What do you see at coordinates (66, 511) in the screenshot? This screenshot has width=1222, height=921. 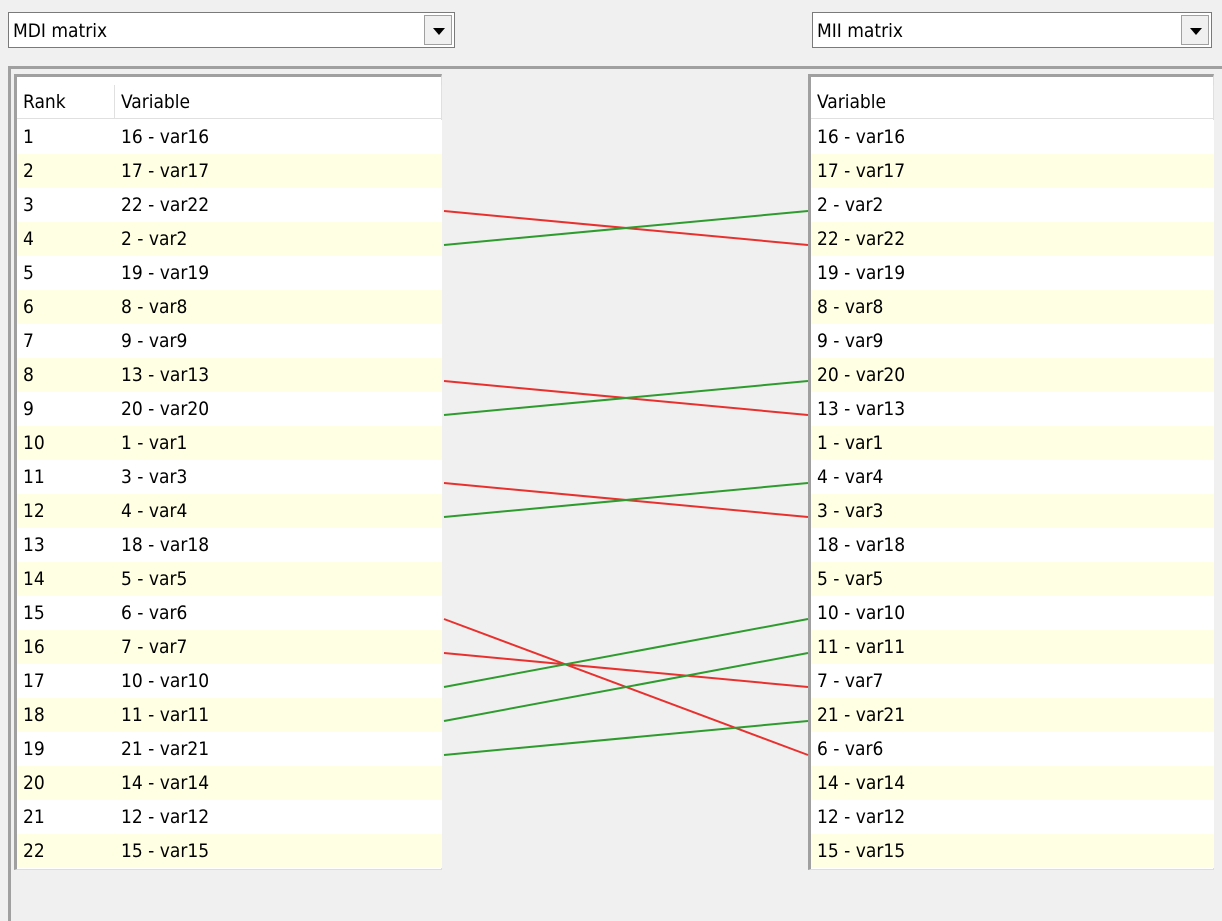 I see `rank-cell: 12` at bounding box center [66, 511].